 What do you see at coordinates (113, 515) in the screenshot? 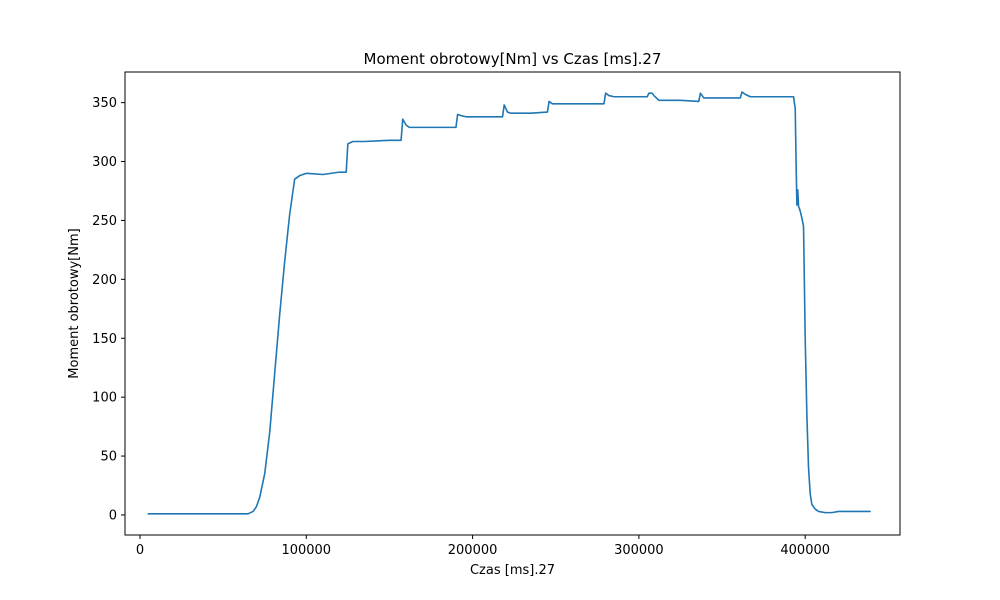
I see `y-tick-label: 0` at bounding box center [113, 515].